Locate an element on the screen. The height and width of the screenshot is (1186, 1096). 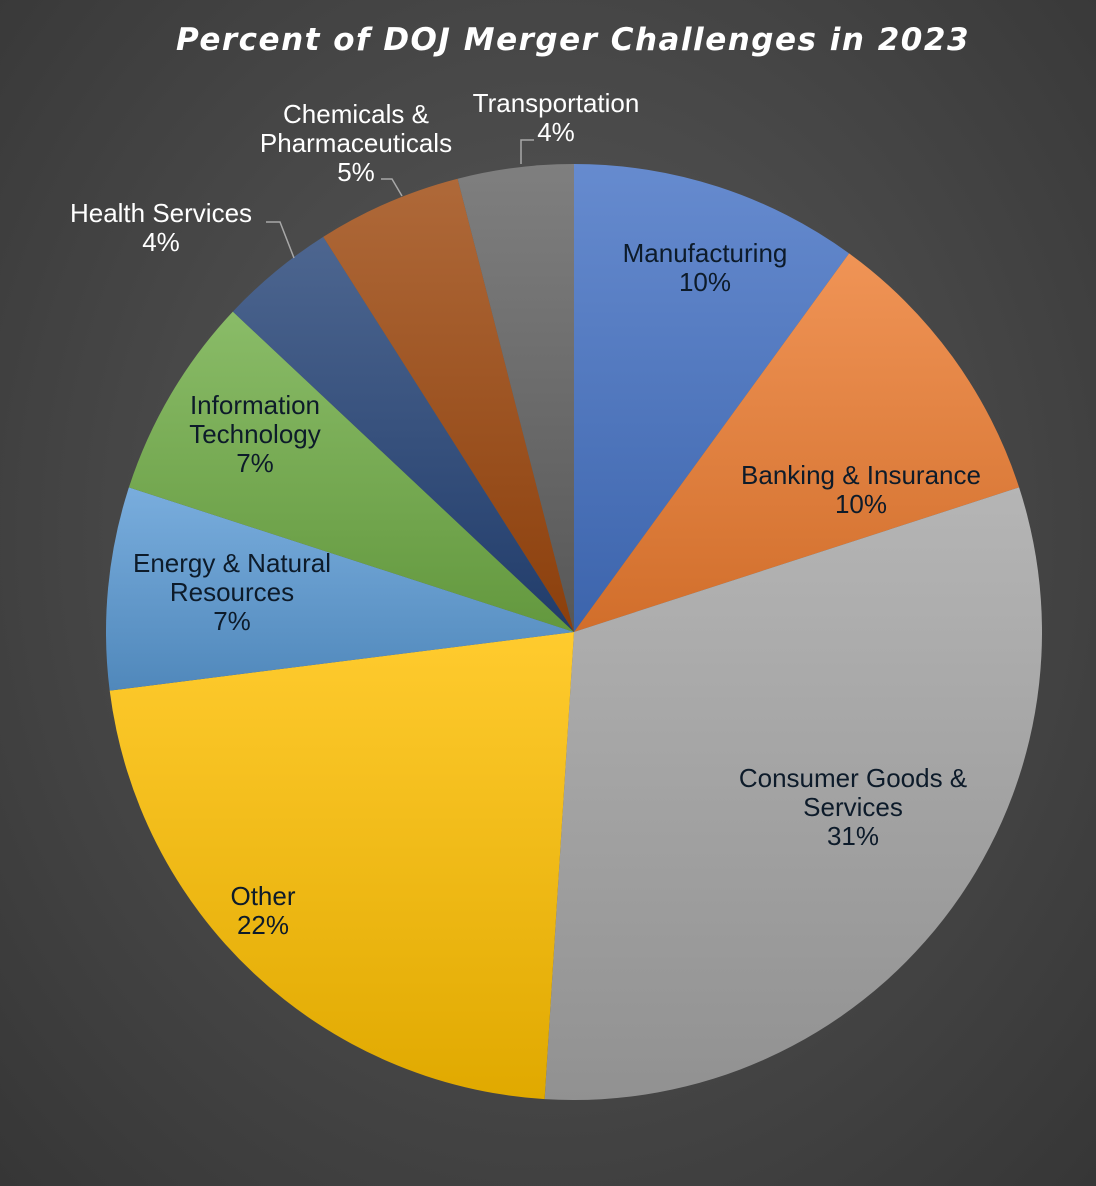
label-value-other: 22% is located at coordinates (263, 925).